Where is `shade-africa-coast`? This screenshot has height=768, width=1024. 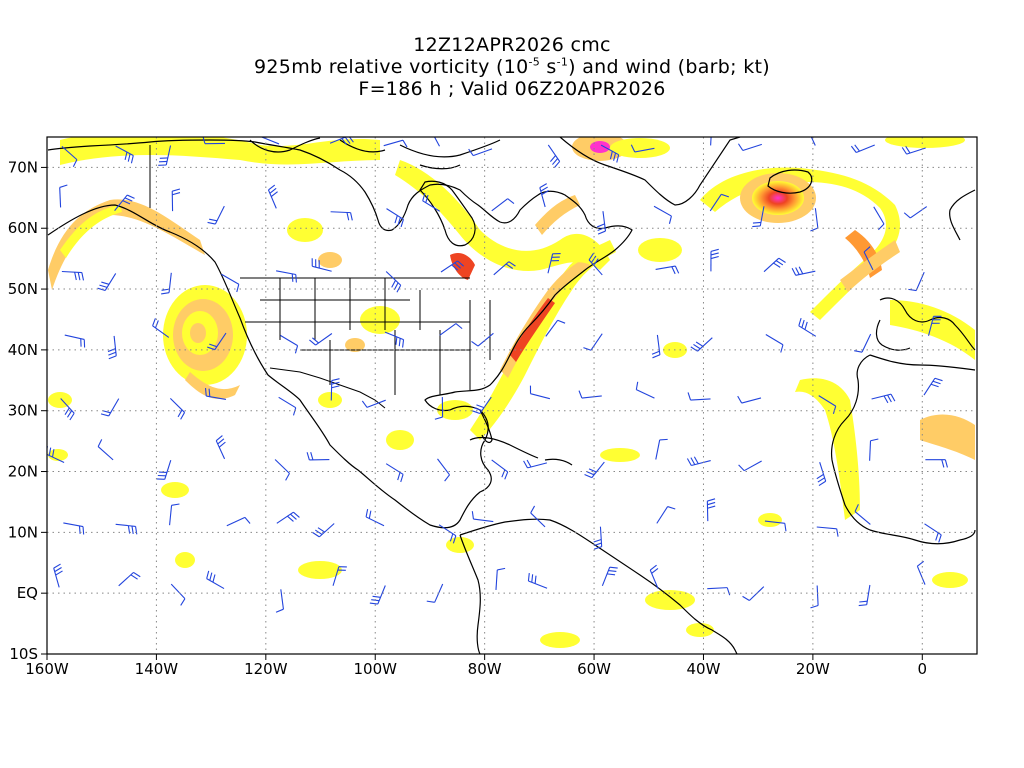 shade-africa-coast is located at coordinates (827, 449).